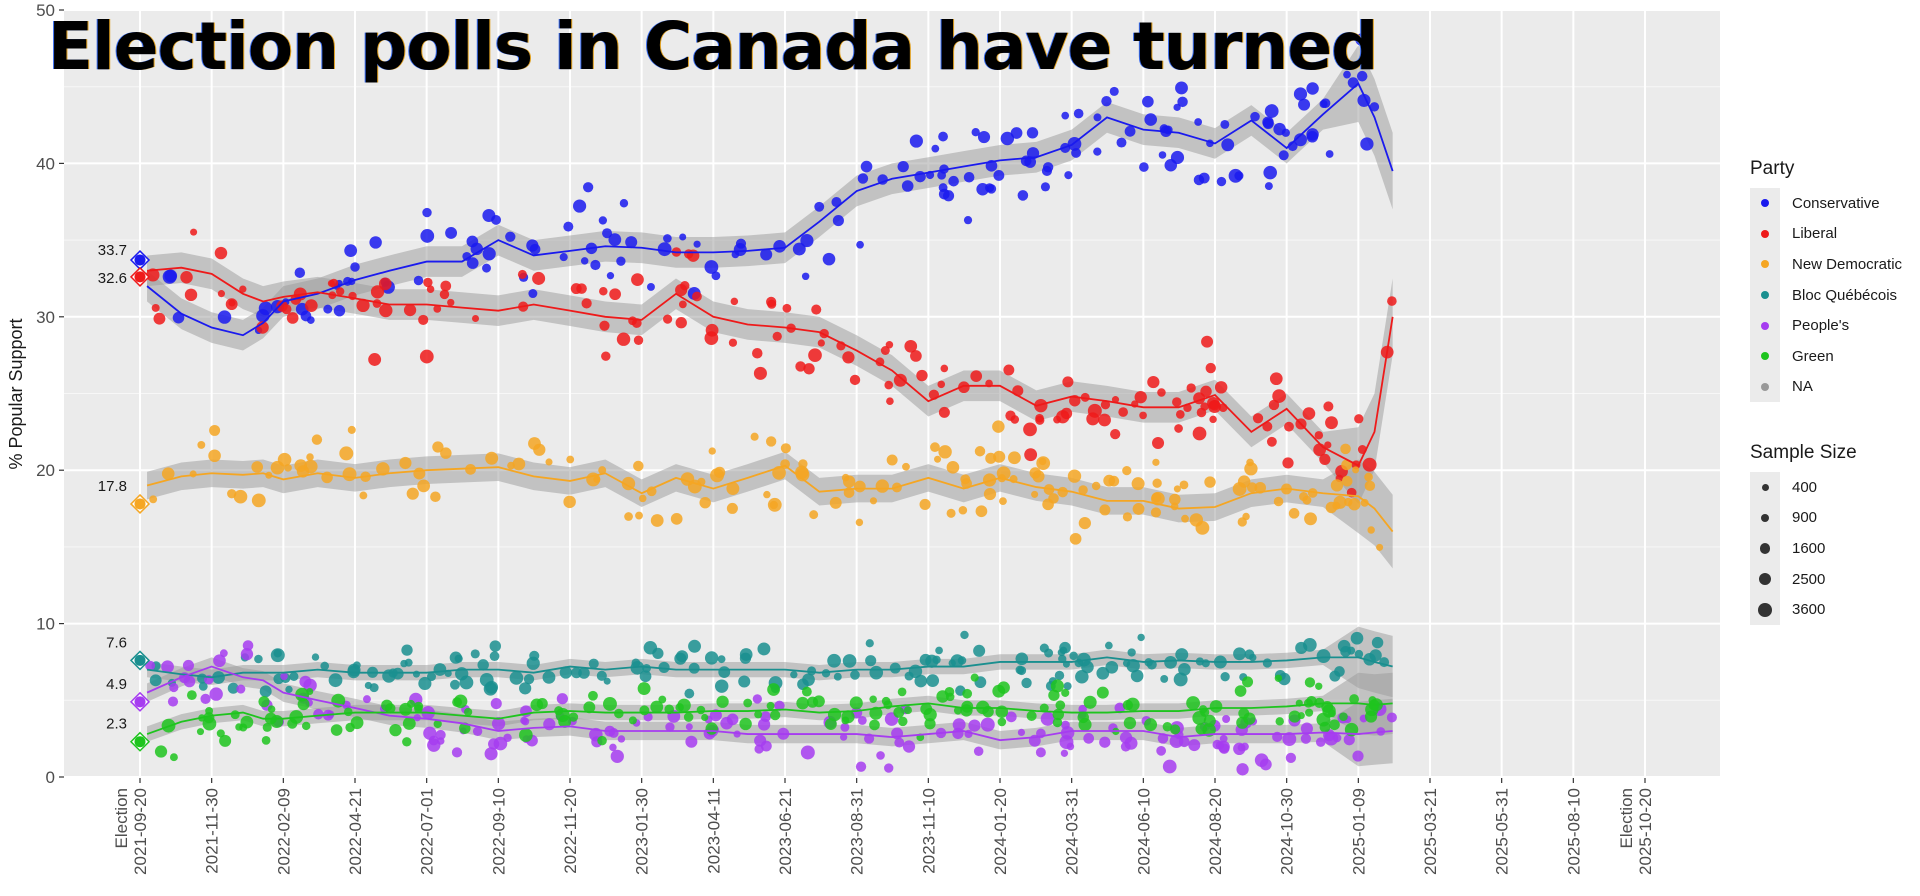 The width and height of the screenshot is (1920, 896). What do you see at coordinates (1645, 831) in the screenshot?
I see `x-tick-label-line: 2025-10-20` at bounding box center [1645, 831].